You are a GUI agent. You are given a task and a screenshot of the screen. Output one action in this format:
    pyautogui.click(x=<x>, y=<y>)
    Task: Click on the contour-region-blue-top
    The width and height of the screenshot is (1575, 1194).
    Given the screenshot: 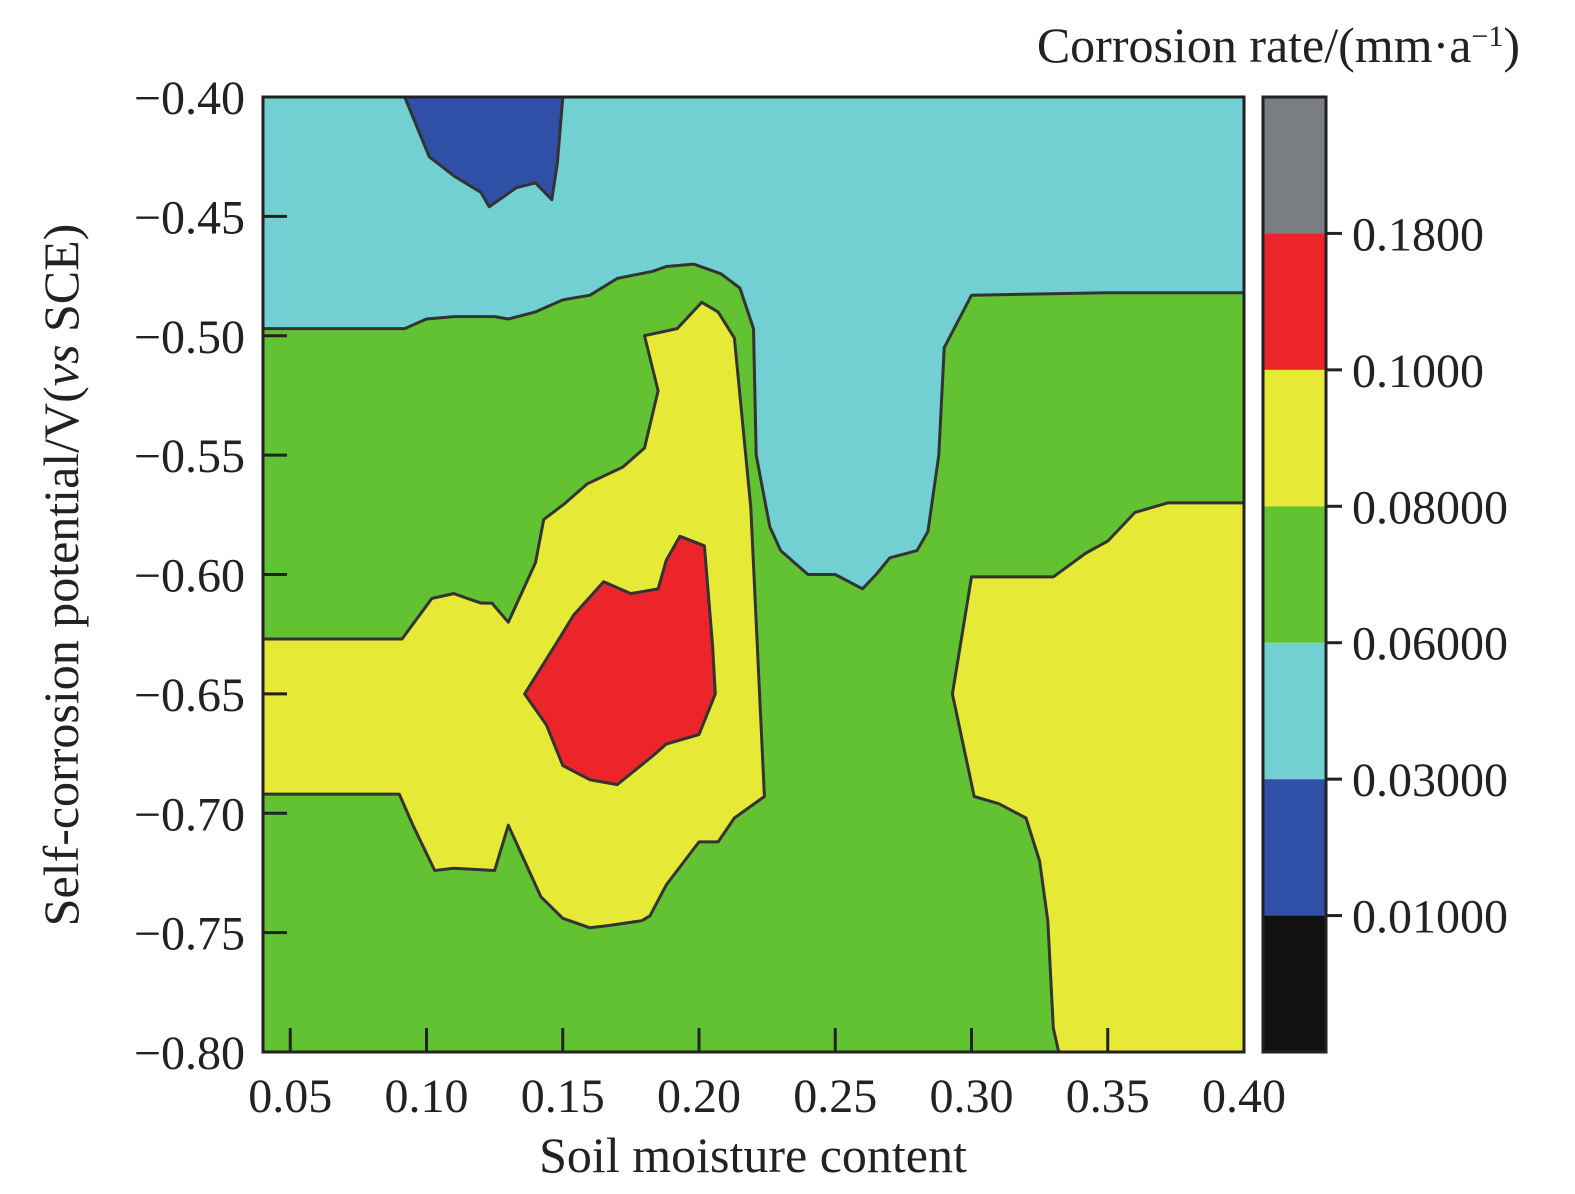 What is the action you would take?
    pyautogui.click(x=484, y=153)
    